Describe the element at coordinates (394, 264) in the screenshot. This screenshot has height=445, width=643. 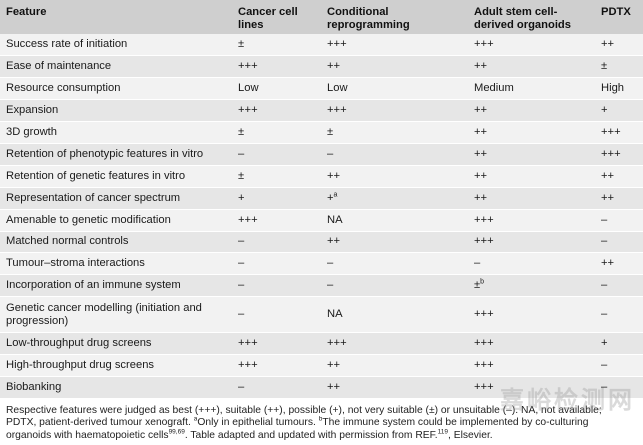
I see `cell-conditional-reprogramming: –` at that location.